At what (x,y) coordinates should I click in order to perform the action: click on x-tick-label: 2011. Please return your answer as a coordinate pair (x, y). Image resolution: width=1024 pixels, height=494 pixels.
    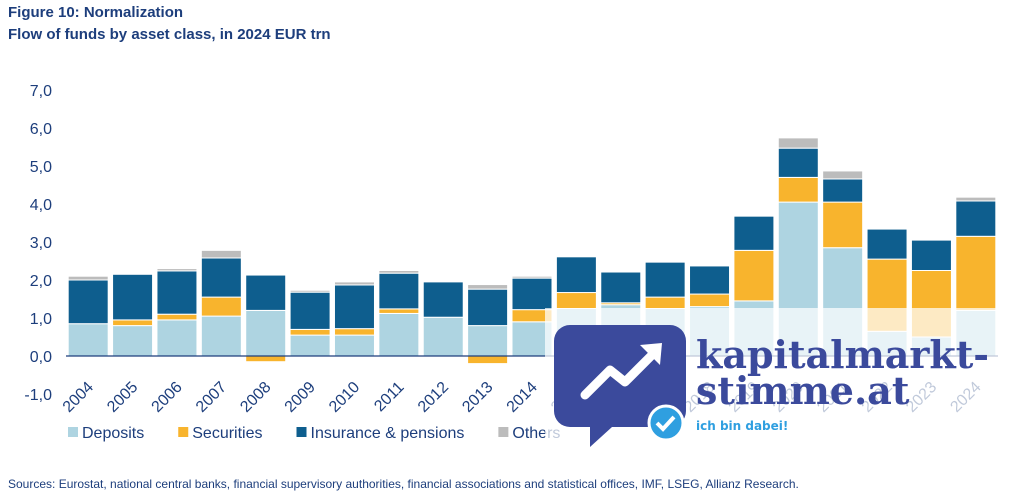
    Looking at the image, I should click on (389, 397).